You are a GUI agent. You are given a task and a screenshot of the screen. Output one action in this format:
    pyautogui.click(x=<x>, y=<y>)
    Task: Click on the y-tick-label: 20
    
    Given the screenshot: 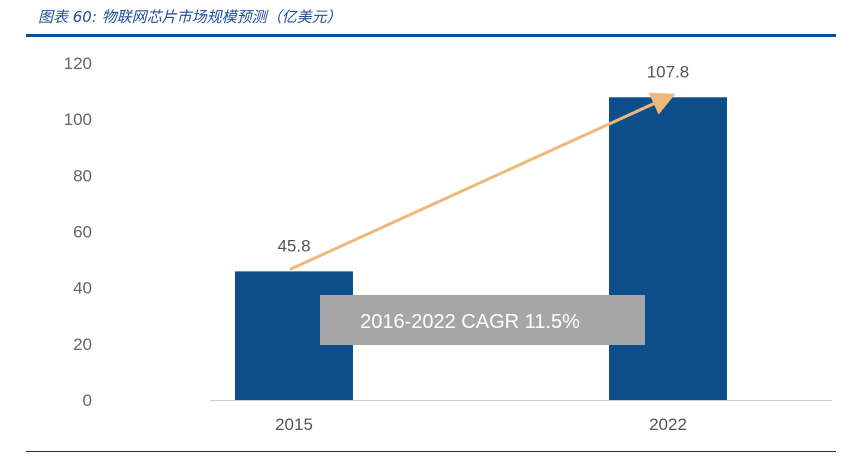 What is the action you would take?
    pyautogui.click(x=82, y=344)
    